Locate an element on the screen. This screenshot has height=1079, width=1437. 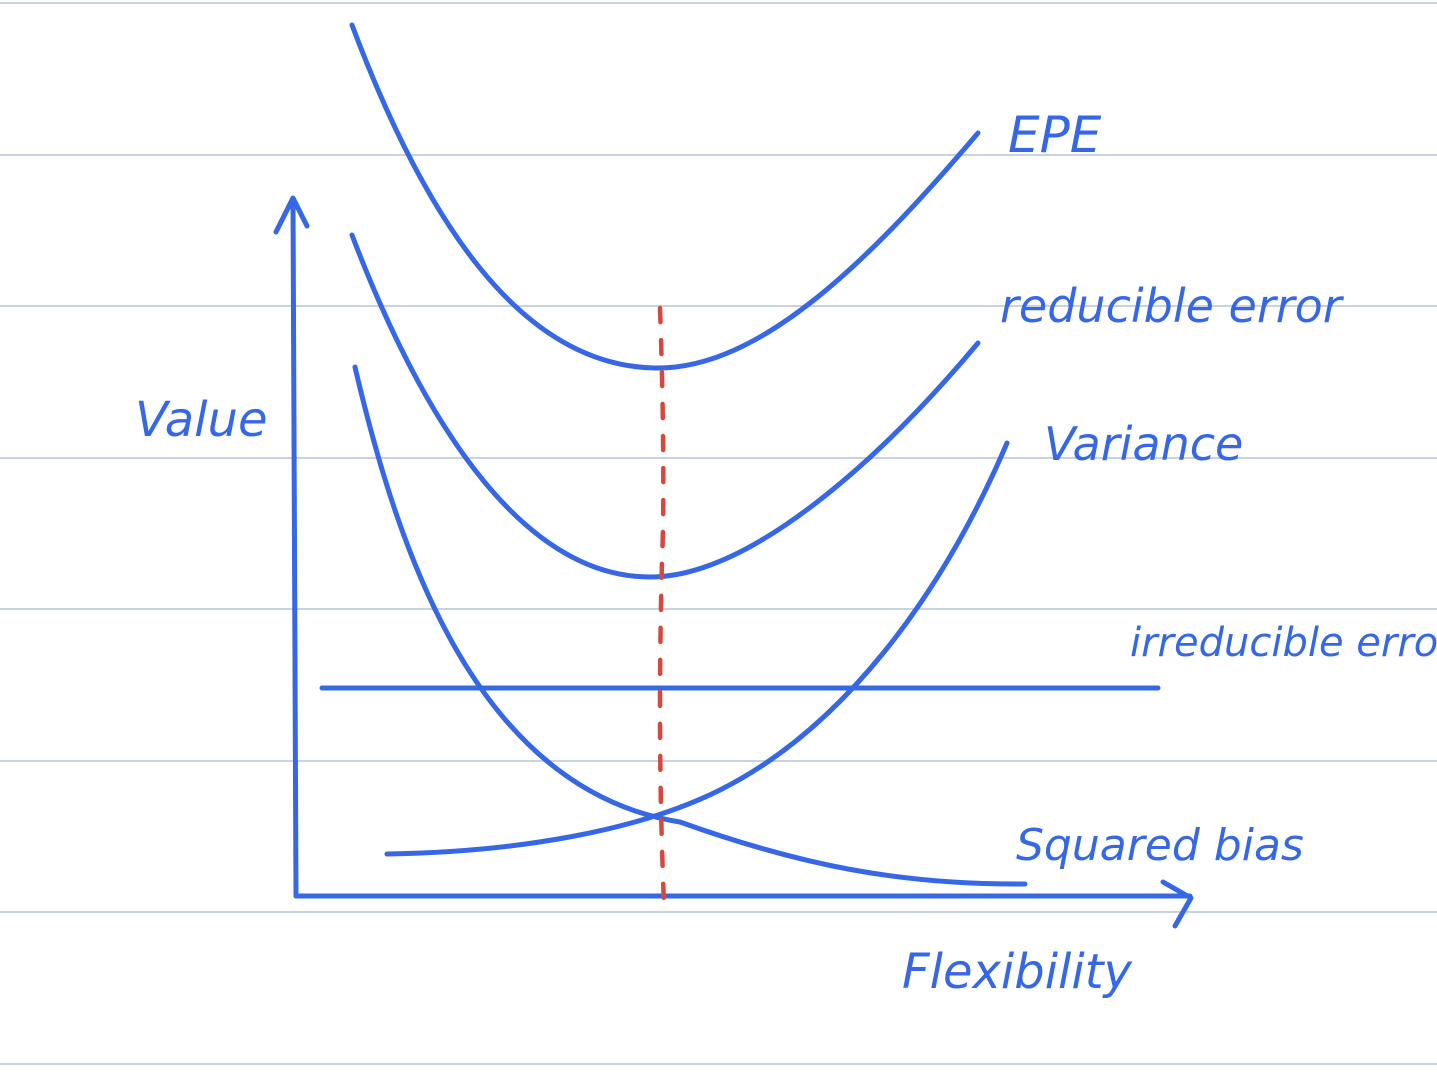
y-axis is located at coordinates (294, 548).